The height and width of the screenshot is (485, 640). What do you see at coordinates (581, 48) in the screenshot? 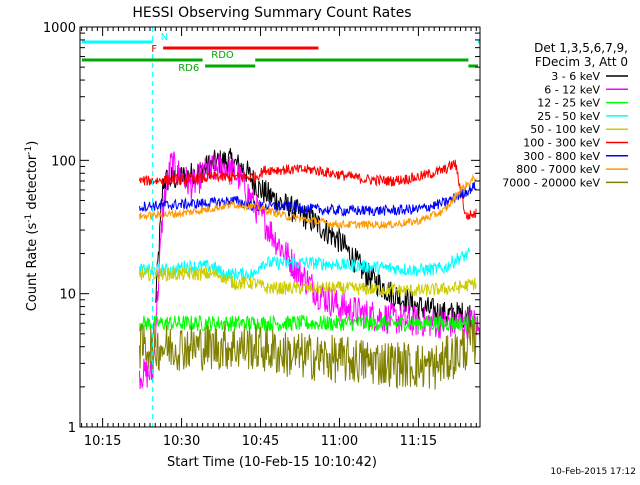
I see `legend-header-line-1: Det 1,3,5,6,7,9,` at bounding box center [581, 48].